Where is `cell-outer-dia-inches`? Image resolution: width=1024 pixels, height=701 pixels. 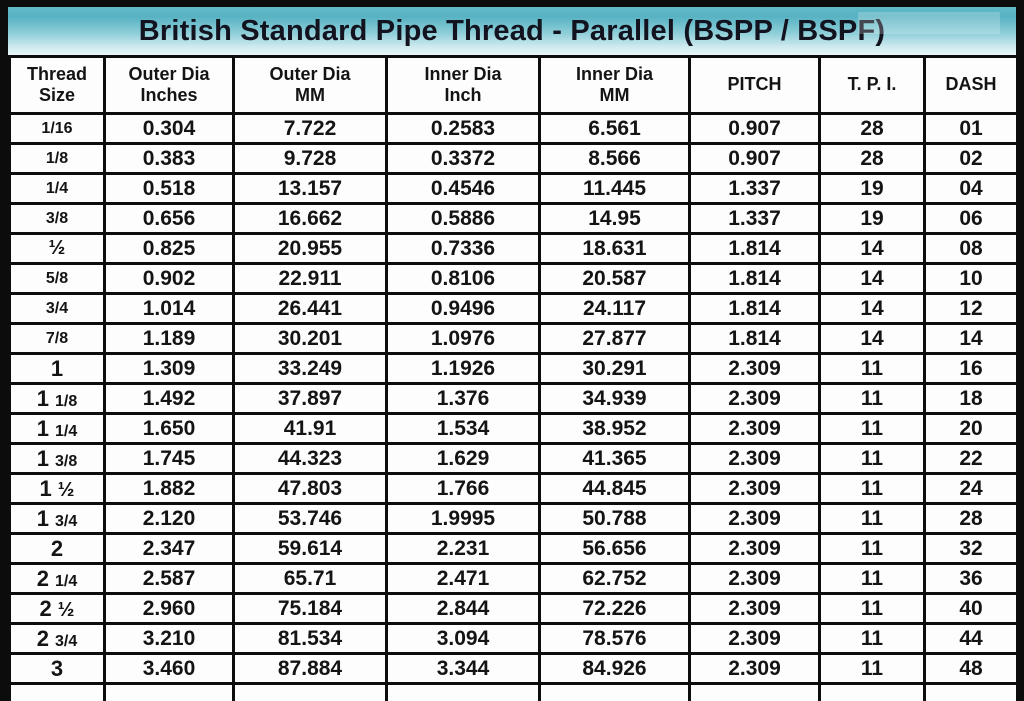
cell-outer-dia-inches is located at coordinates (169, 691).